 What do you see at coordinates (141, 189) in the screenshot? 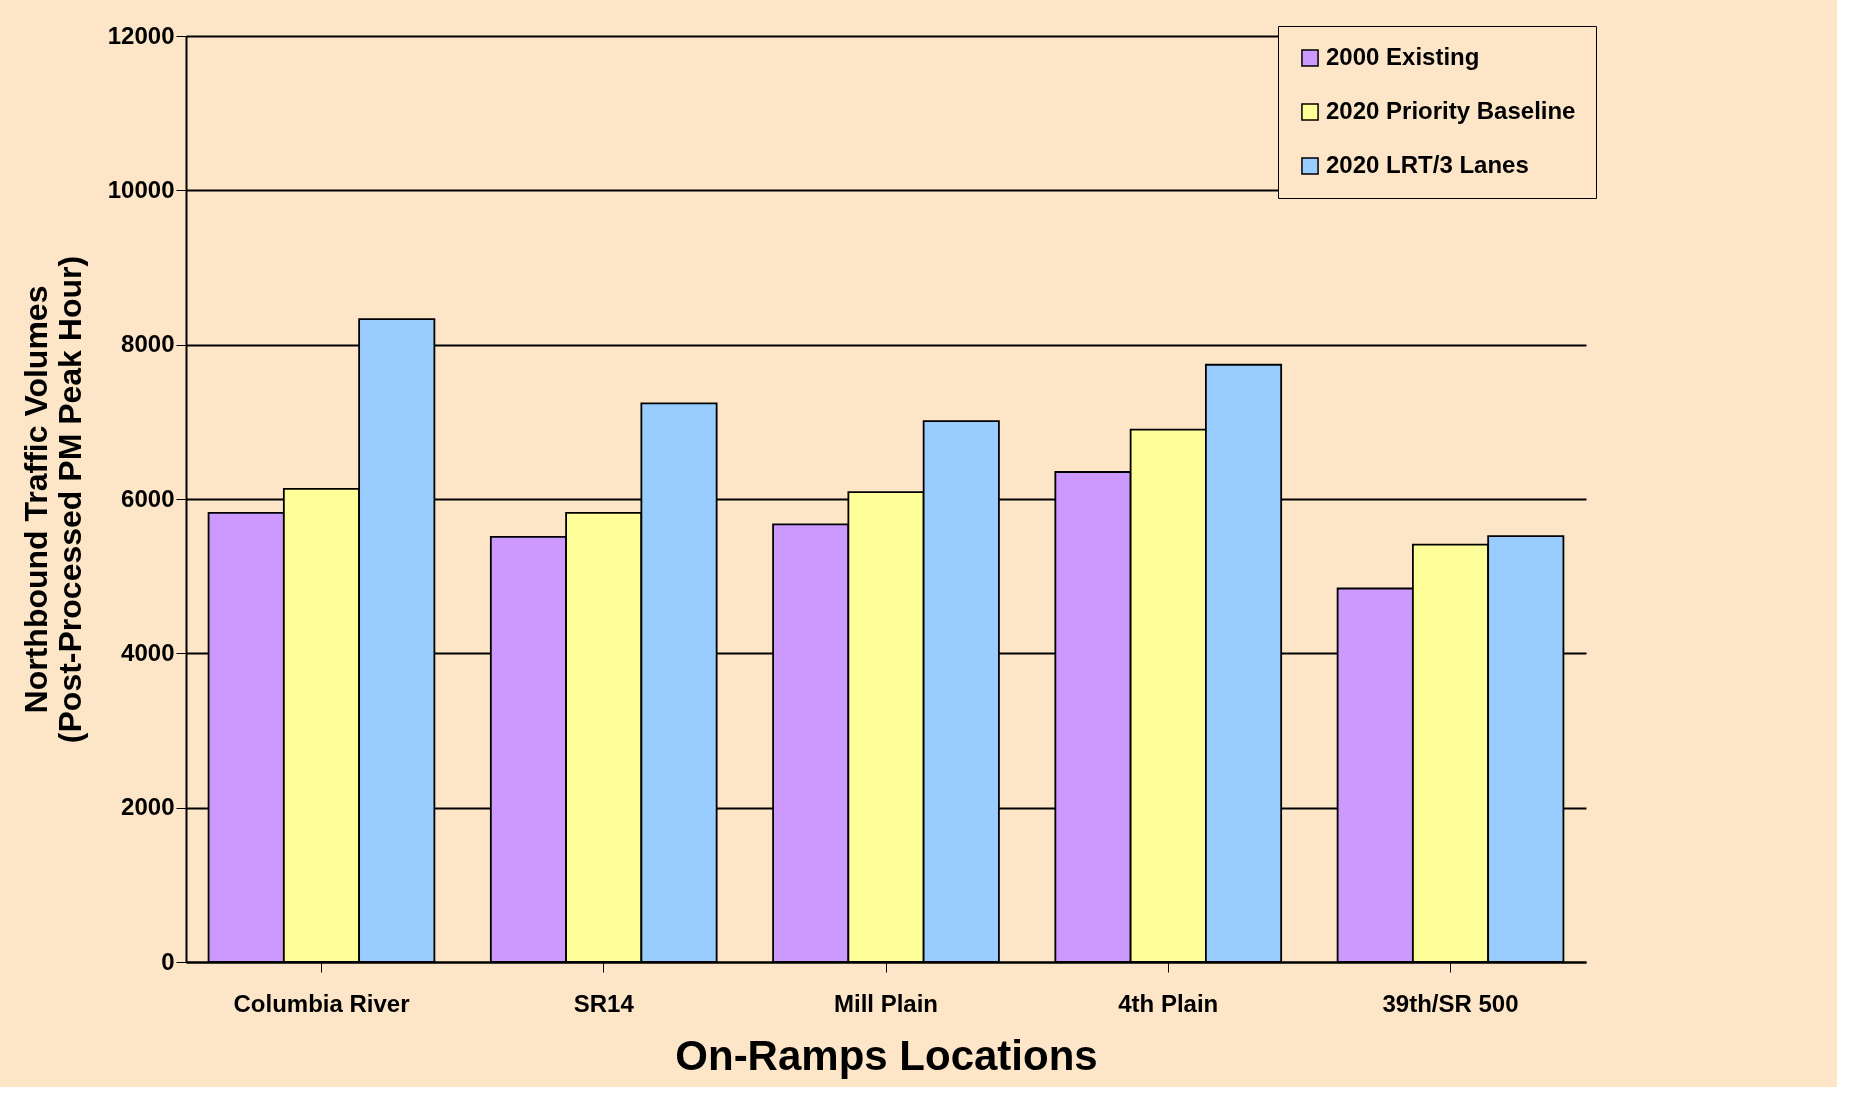
I see `y-tick-label: 10000` at bounding box center [141, 189].